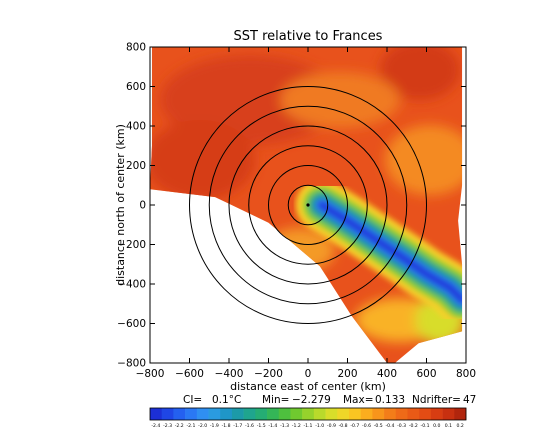  I want to click on max-label: Max=, so click(358, 400).